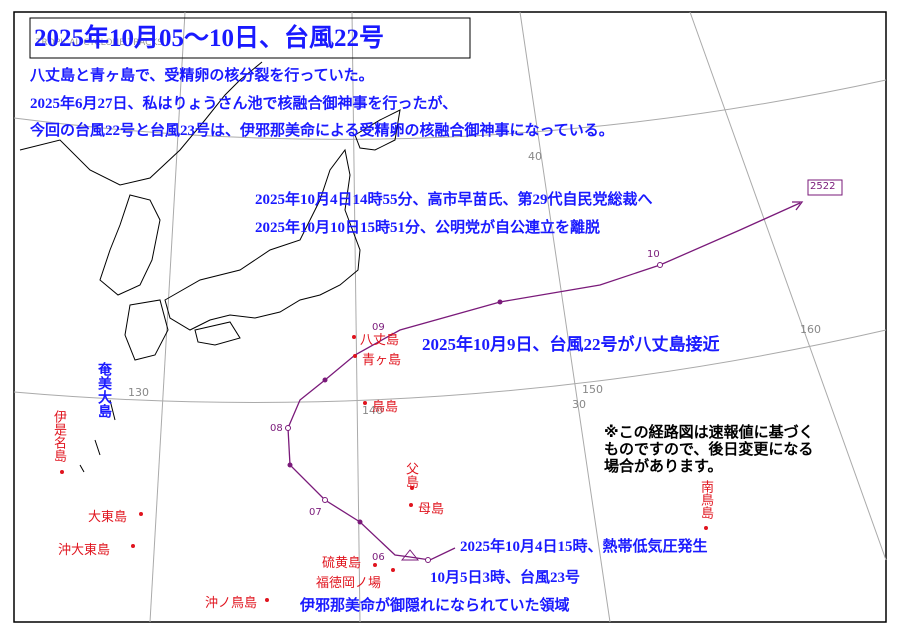  I want to click on grid-label: 40, so click(535, 156).